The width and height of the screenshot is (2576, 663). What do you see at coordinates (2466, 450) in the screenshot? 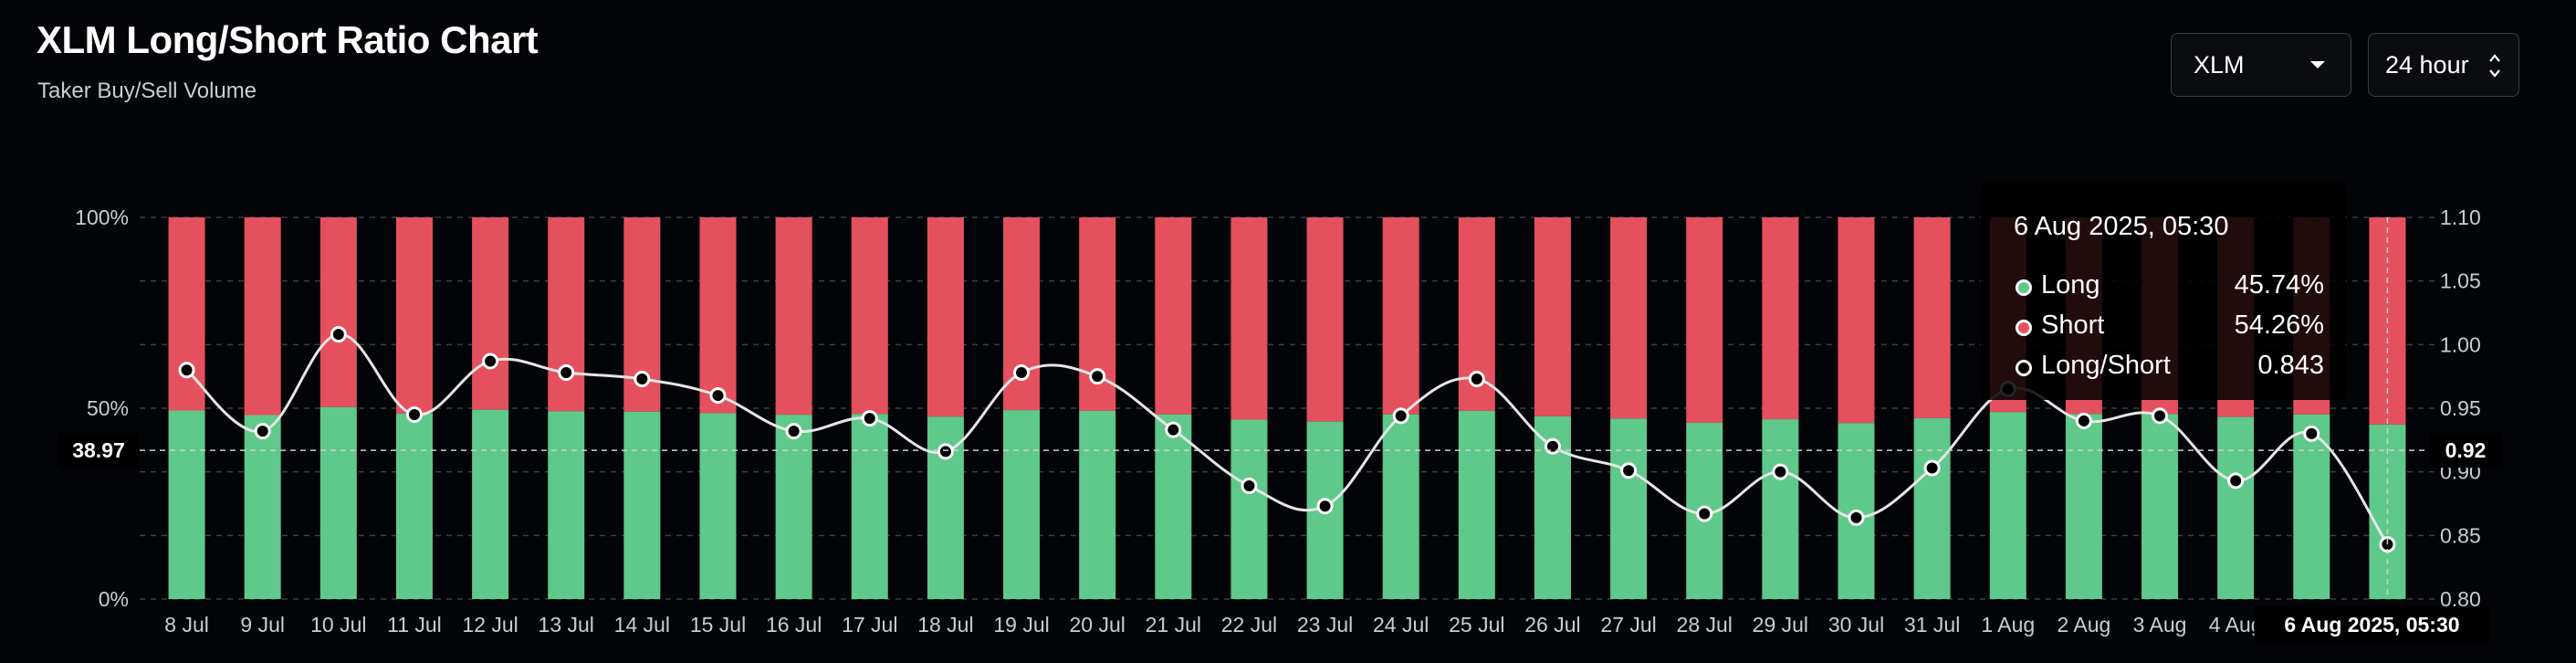
I see `crosshair-right-label: 0.92` at bounding box center [2466, 450].